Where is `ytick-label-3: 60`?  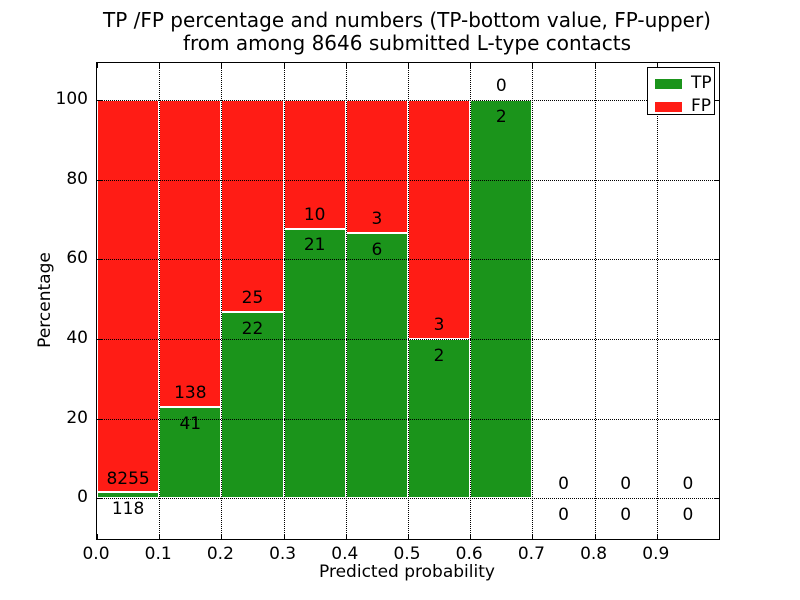 ytick-label-3: 60 is located at coordinates (77, 258).